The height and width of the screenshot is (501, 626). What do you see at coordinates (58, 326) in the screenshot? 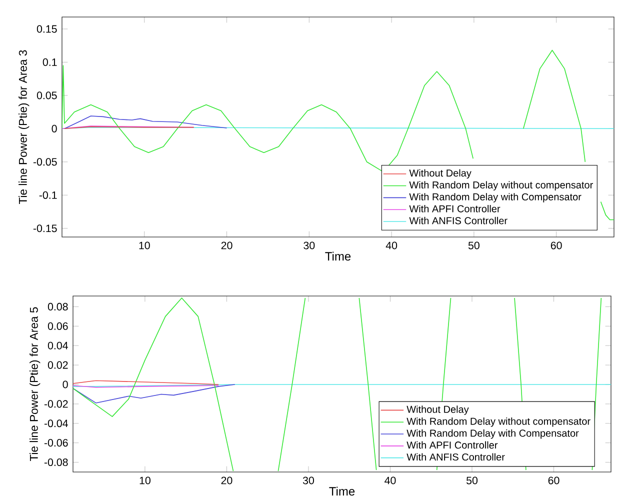
I see `y-tick-label: 0.06` at bounding box center [58, 326].